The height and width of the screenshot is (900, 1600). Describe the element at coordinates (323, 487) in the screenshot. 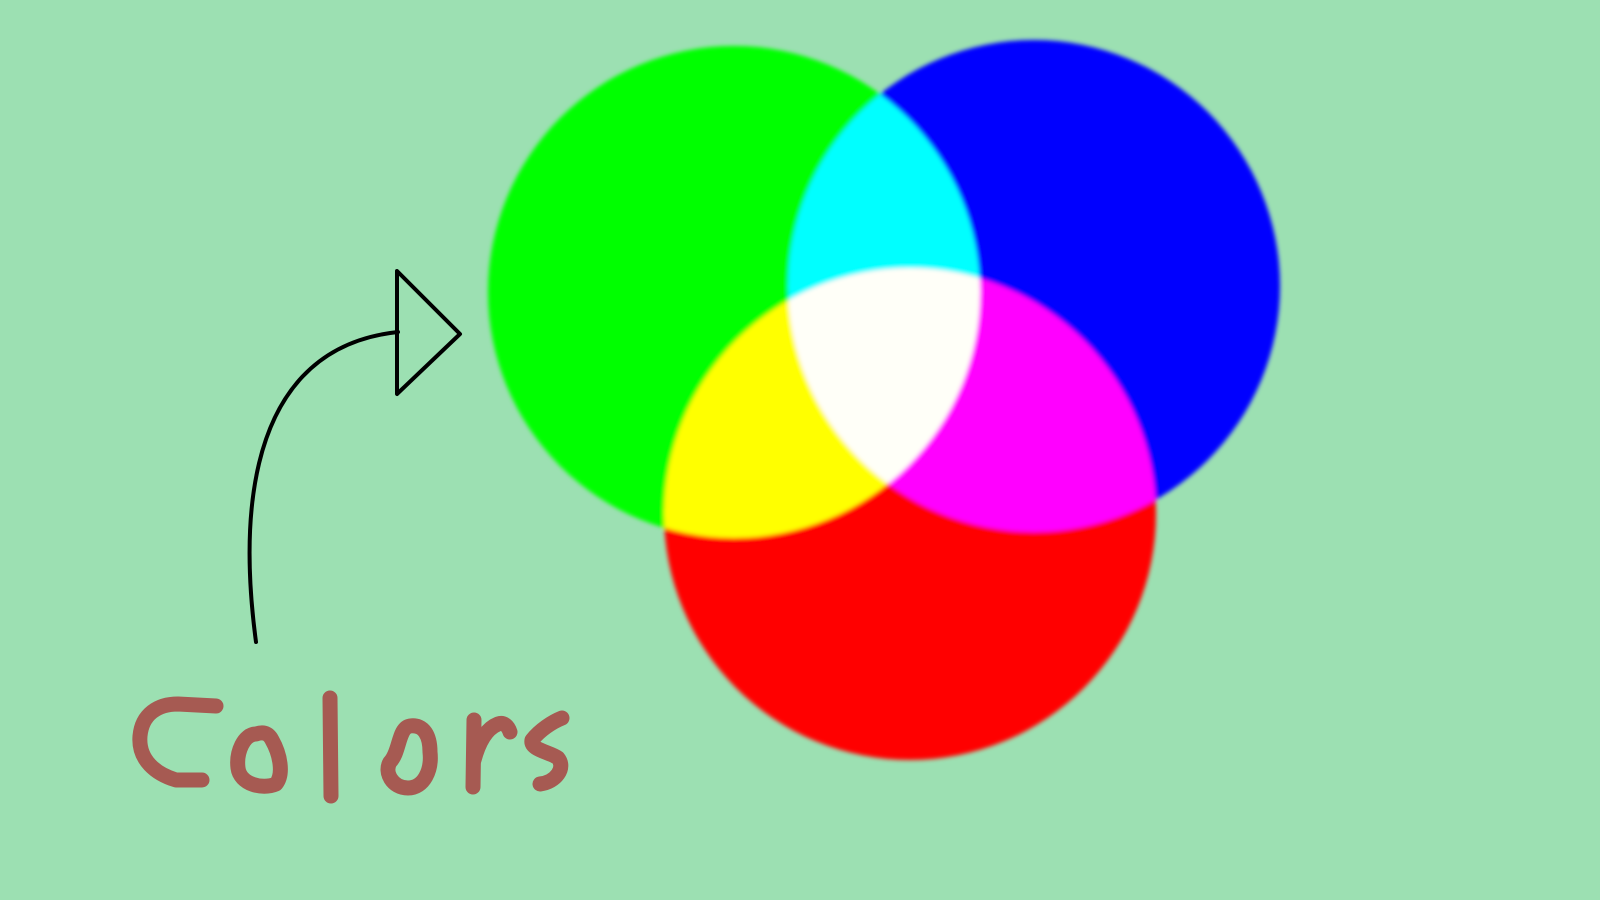

I see `arrow-shaft` at that location.